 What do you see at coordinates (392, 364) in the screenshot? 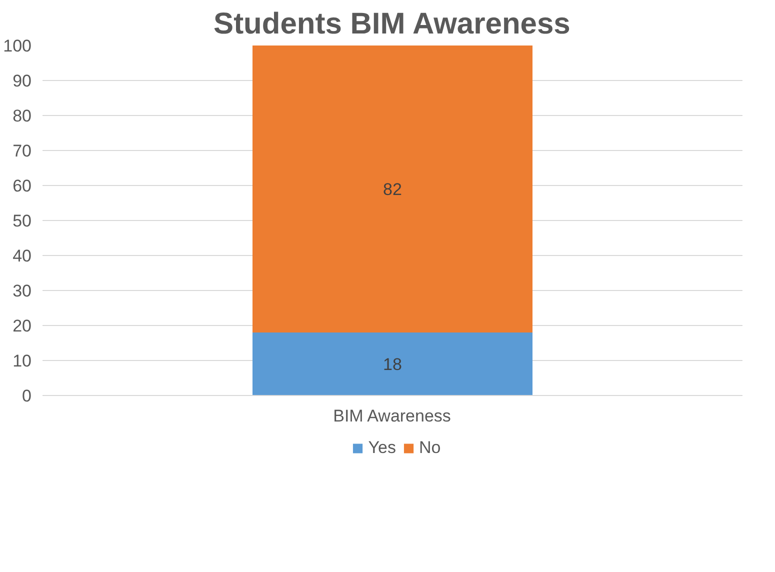
I see `data-label: 18` at bounding box center [392, 364].